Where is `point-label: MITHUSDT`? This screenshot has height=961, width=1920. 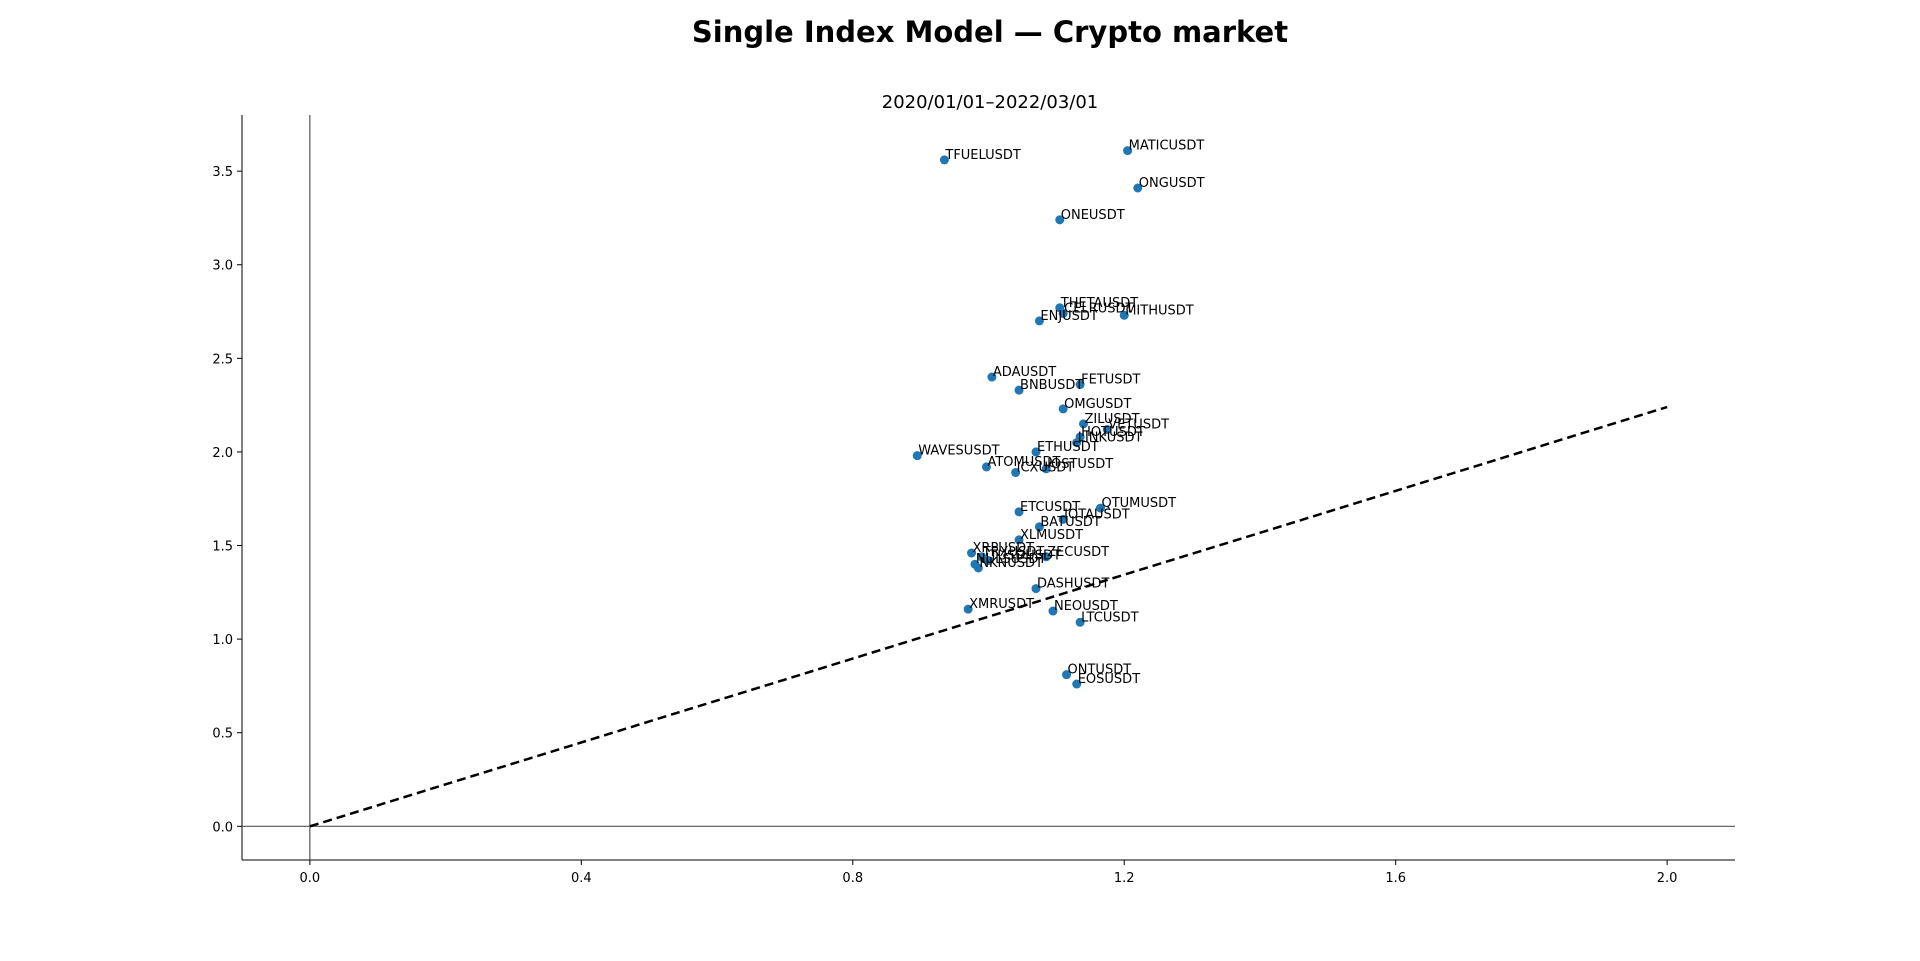 point-label: MITHUSDT is located at coordinates (1159, 310).